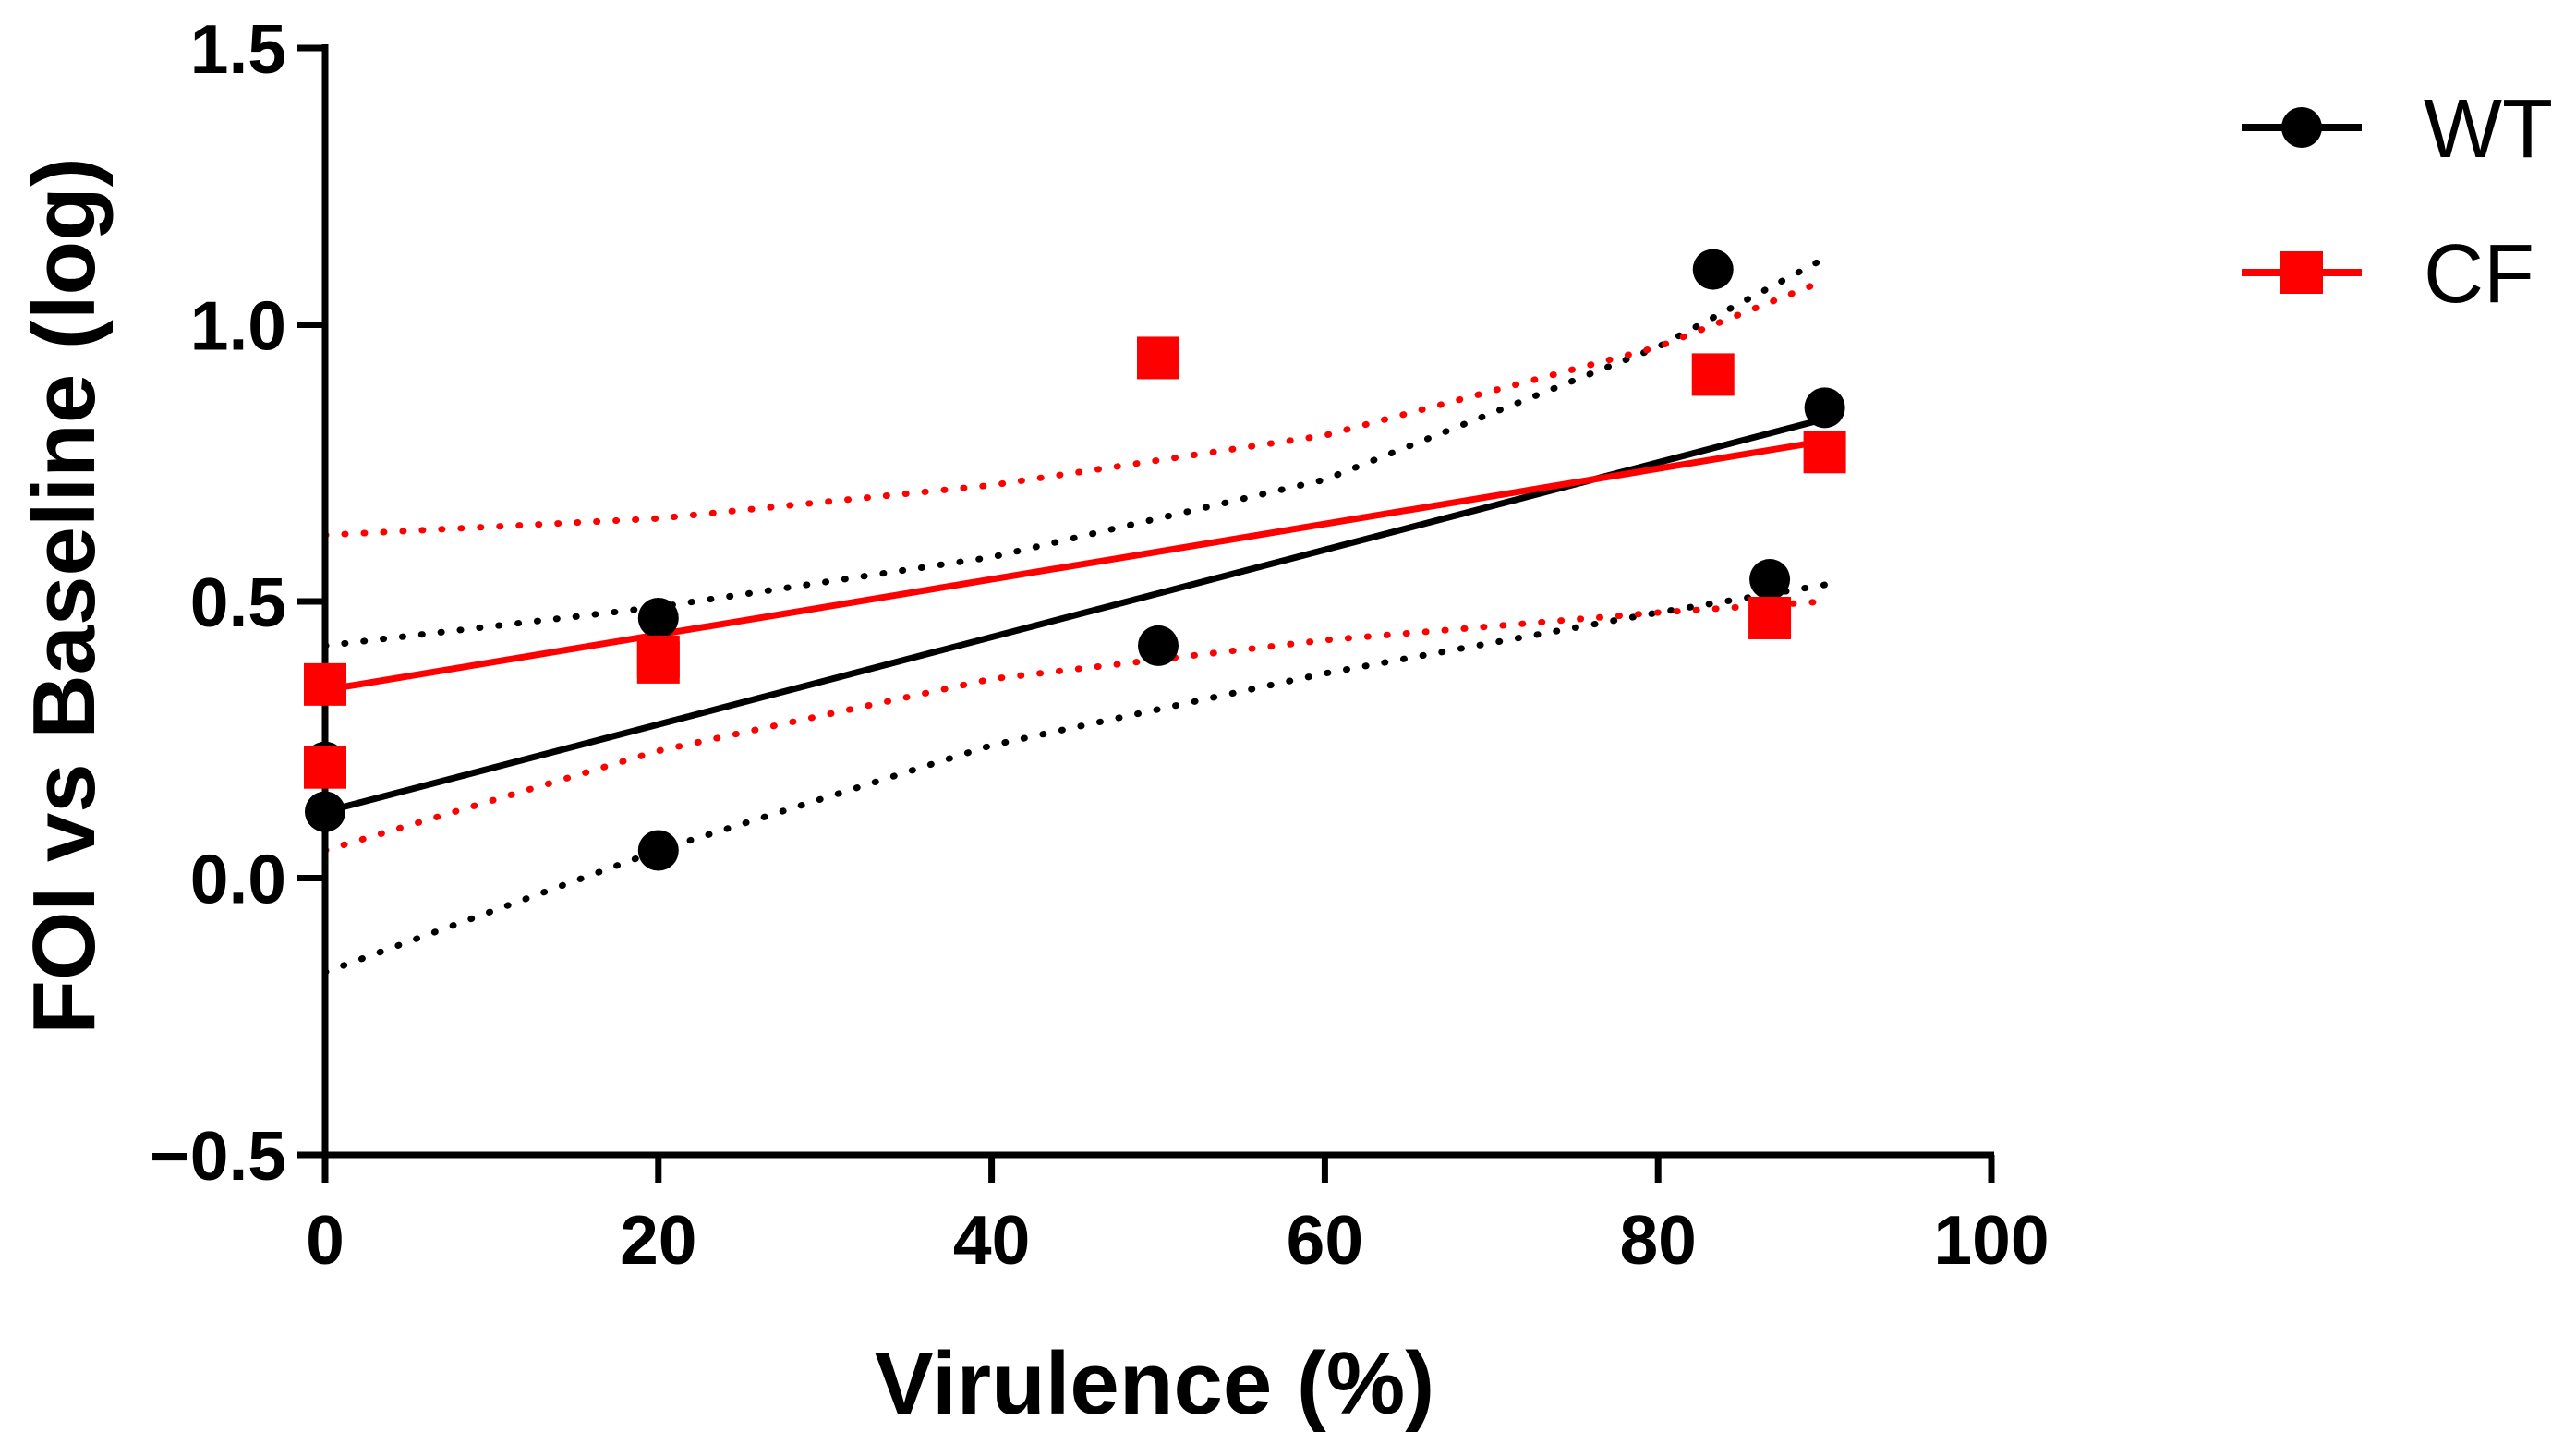  What do you see at coordinates (64, 596) in the screenshot?
I see `y-axis-title: FOI vs Baseline (log)` at bounding box center [64, 596].